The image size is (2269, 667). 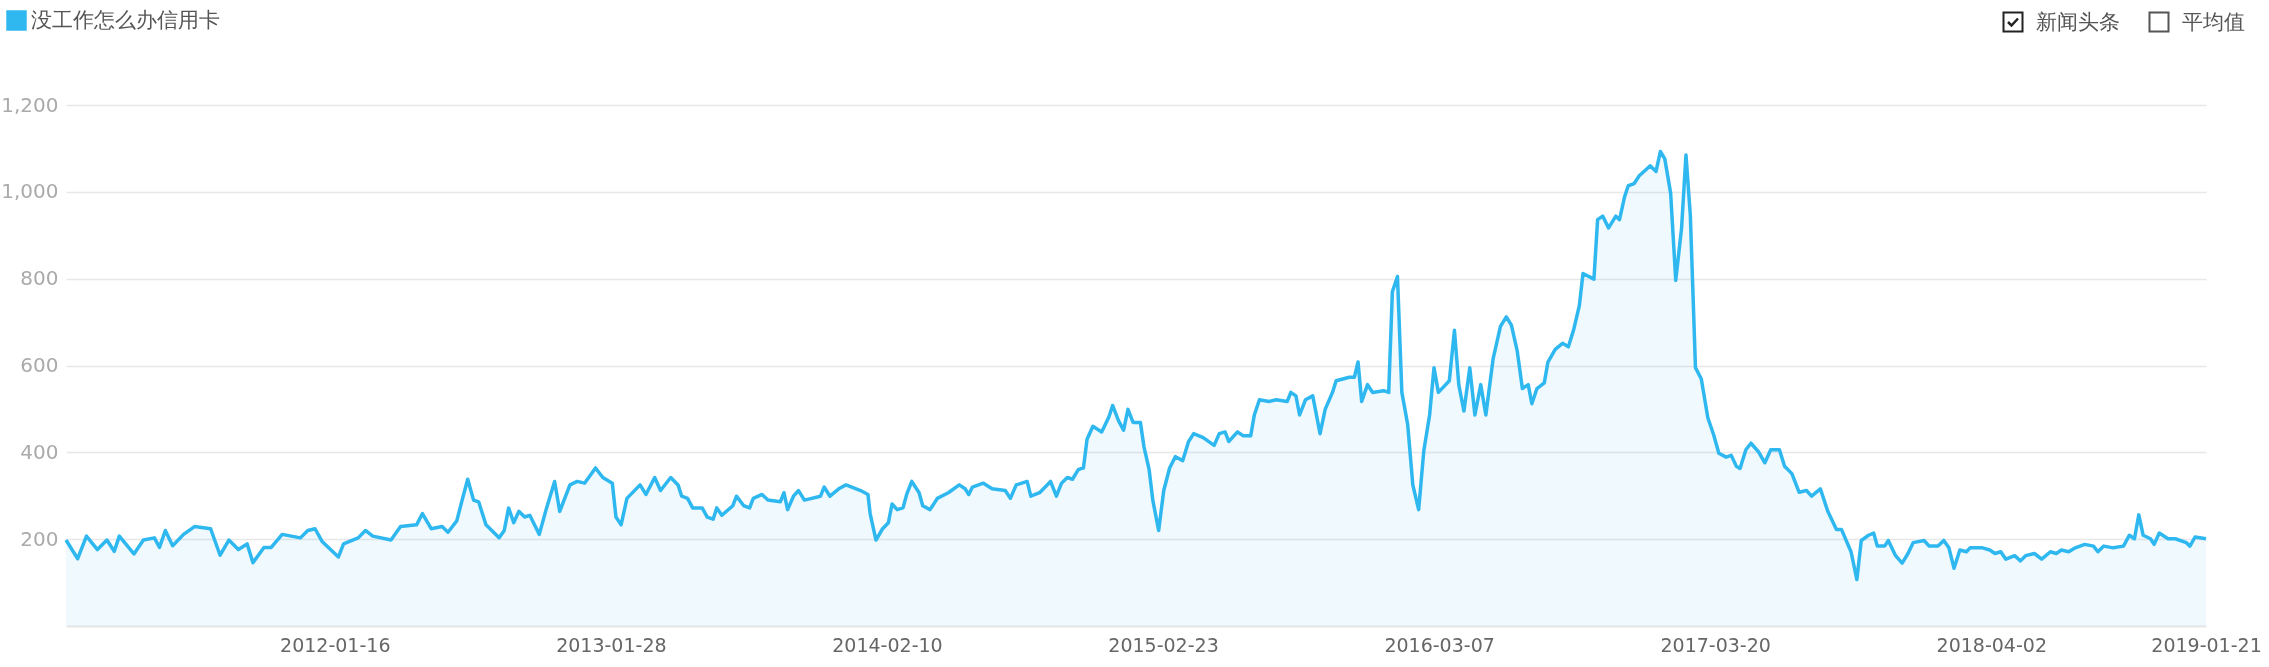 What do you see at coordinates (2078, 22) in the screenshot?
I see `text: 新闻头条` at bounding box center [2078, 22].